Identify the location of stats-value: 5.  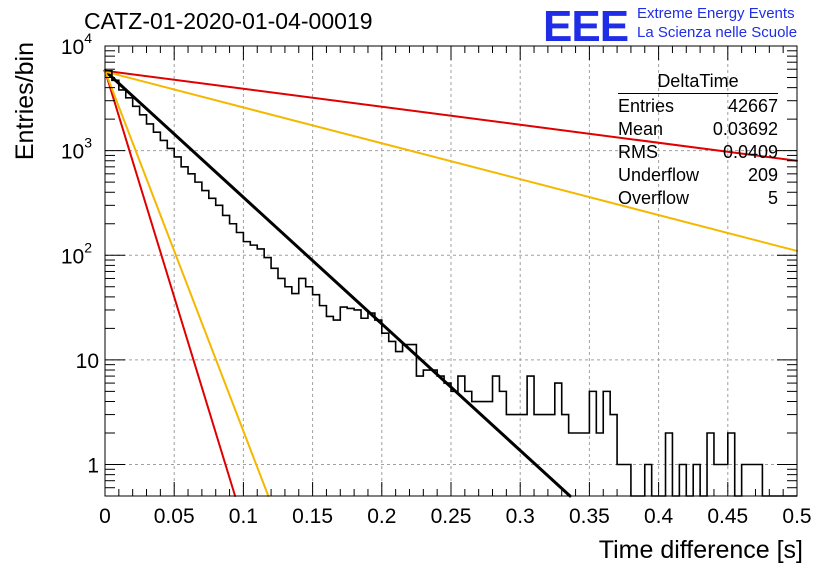
(772, 198).